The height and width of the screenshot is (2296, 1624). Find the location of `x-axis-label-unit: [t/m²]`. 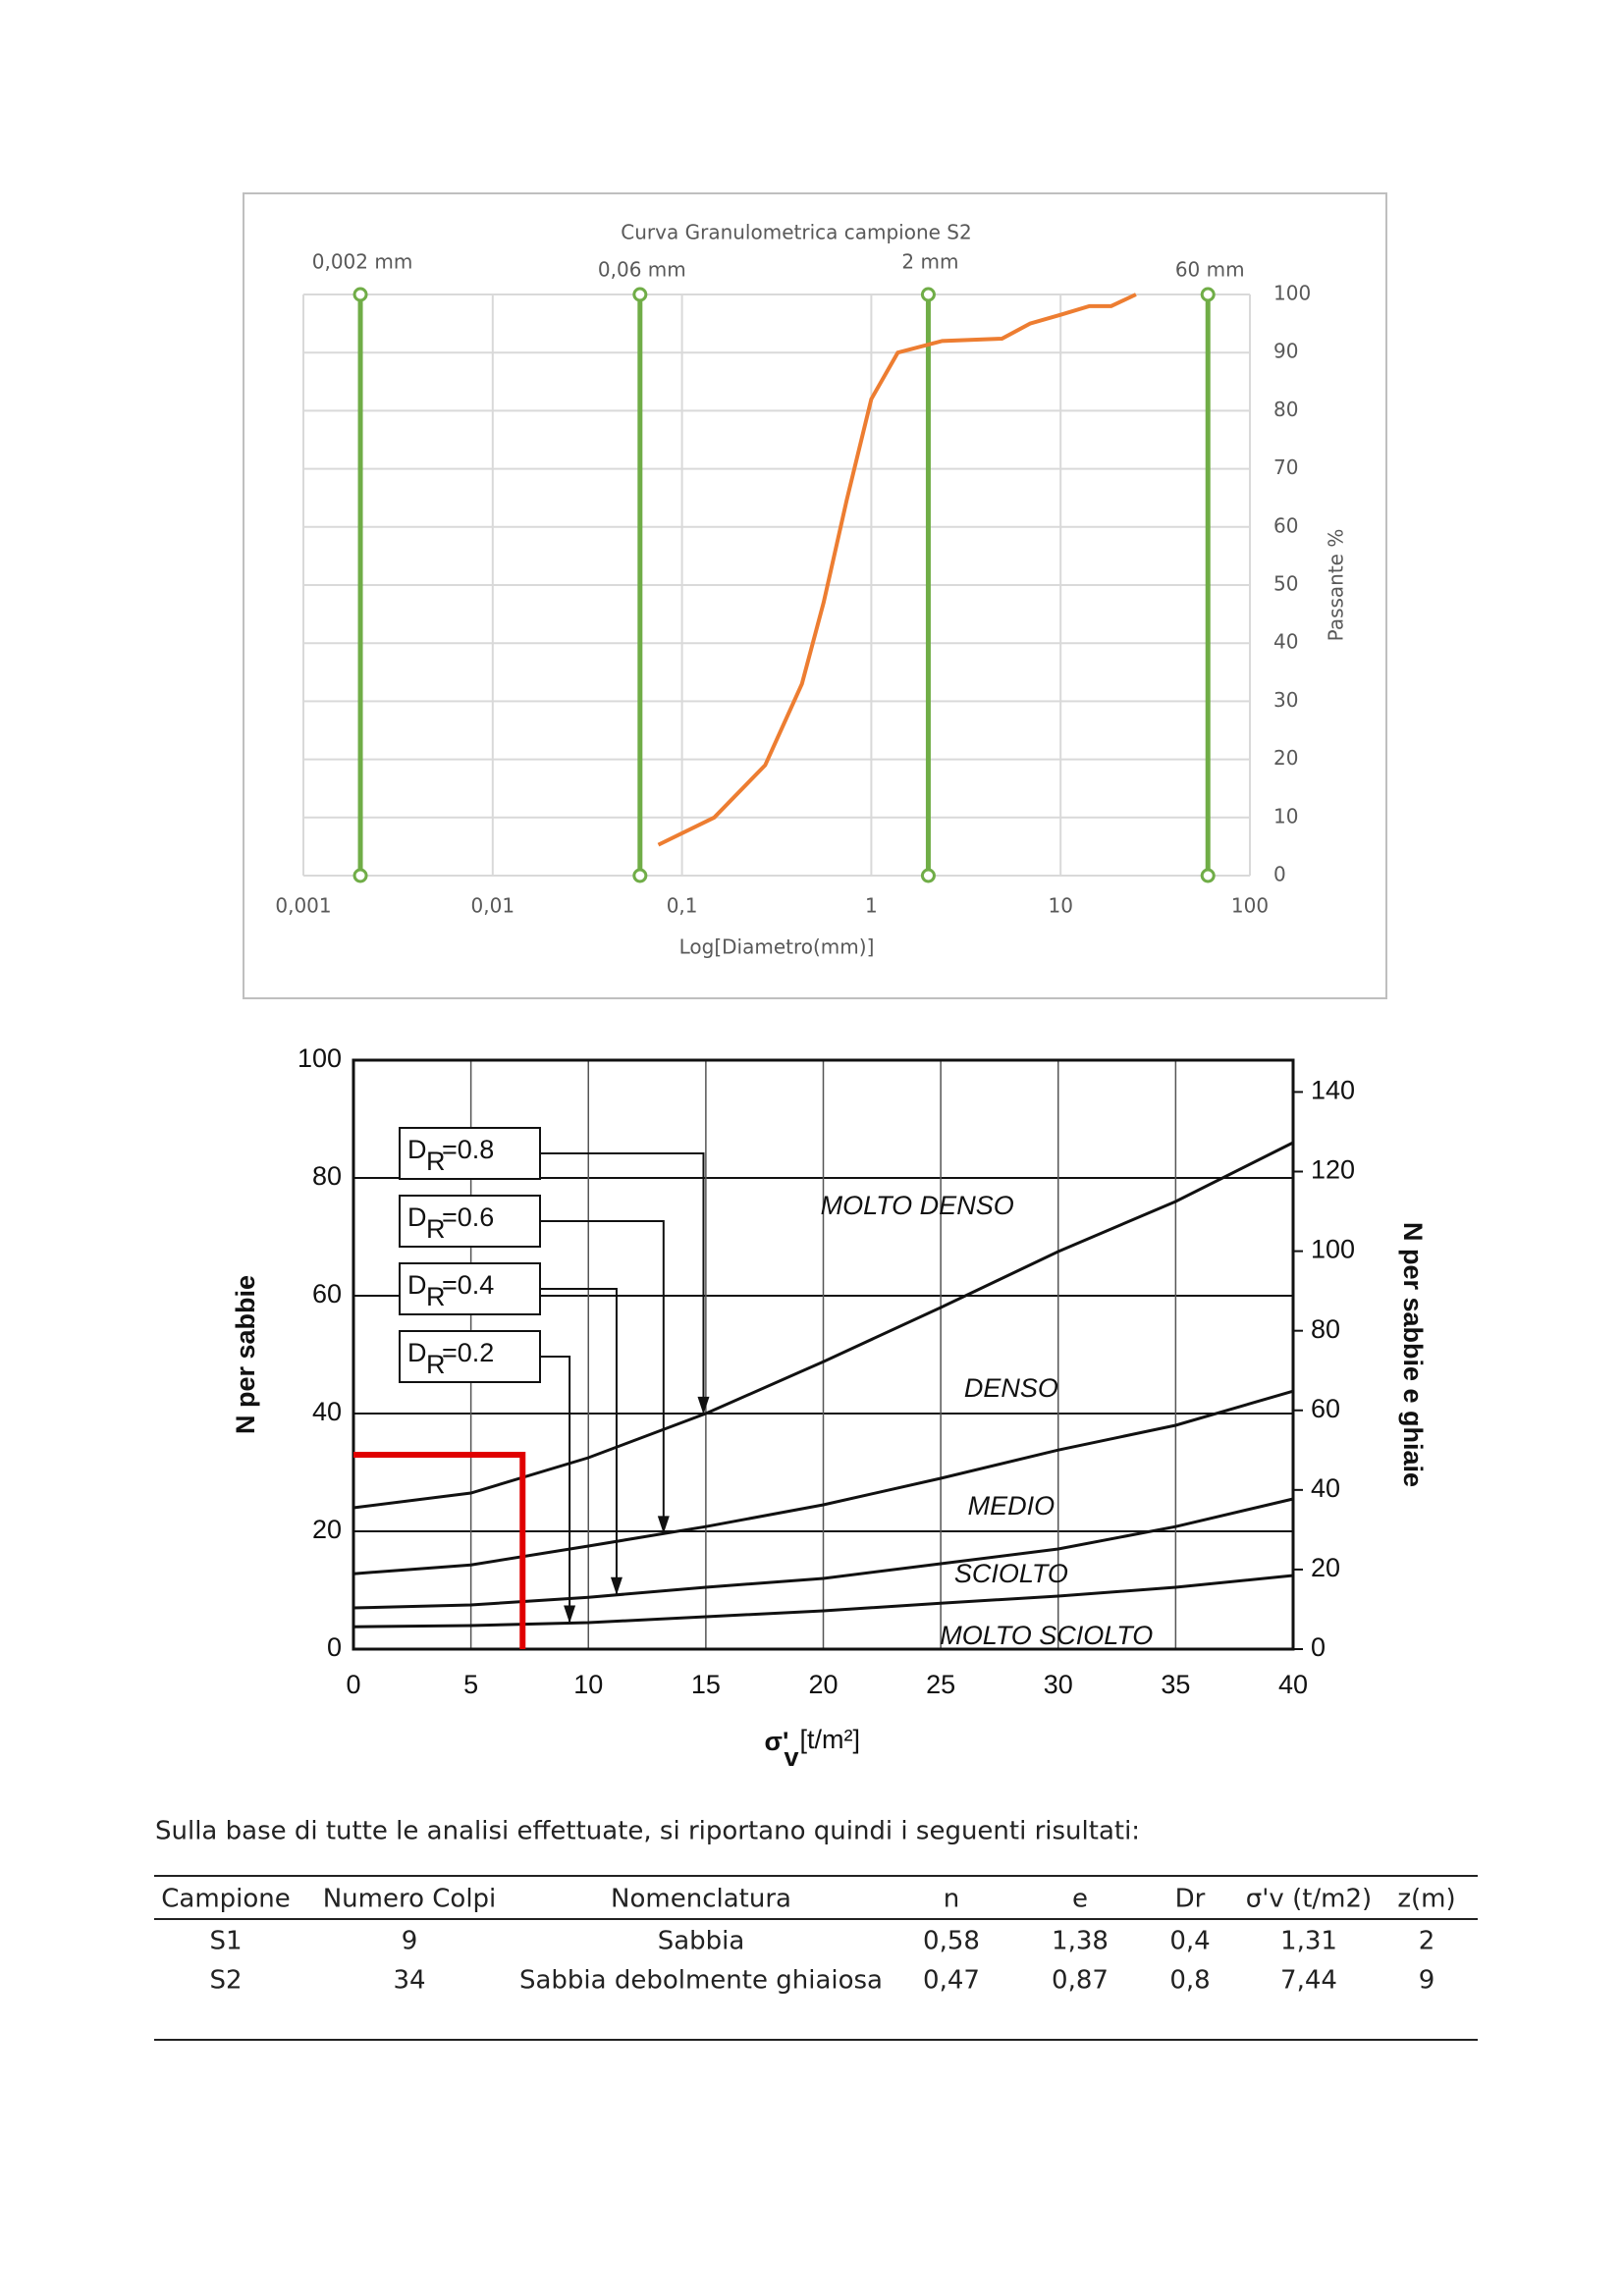

x-axis-label-unit: [t/m²] is located at coordinates (830, 1739).